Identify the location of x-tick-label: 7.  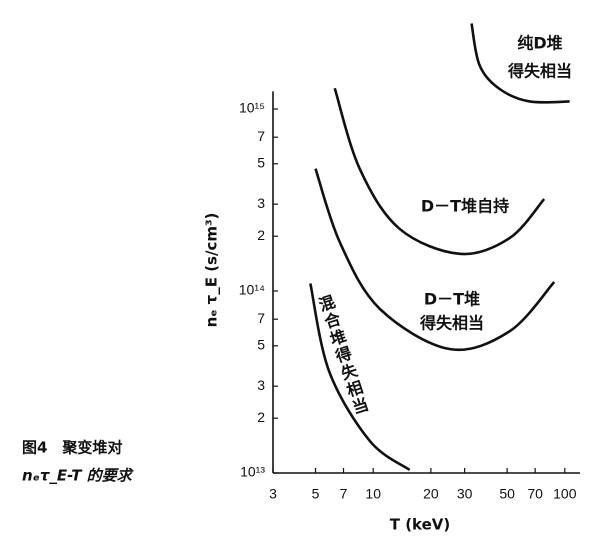
(344, 494).